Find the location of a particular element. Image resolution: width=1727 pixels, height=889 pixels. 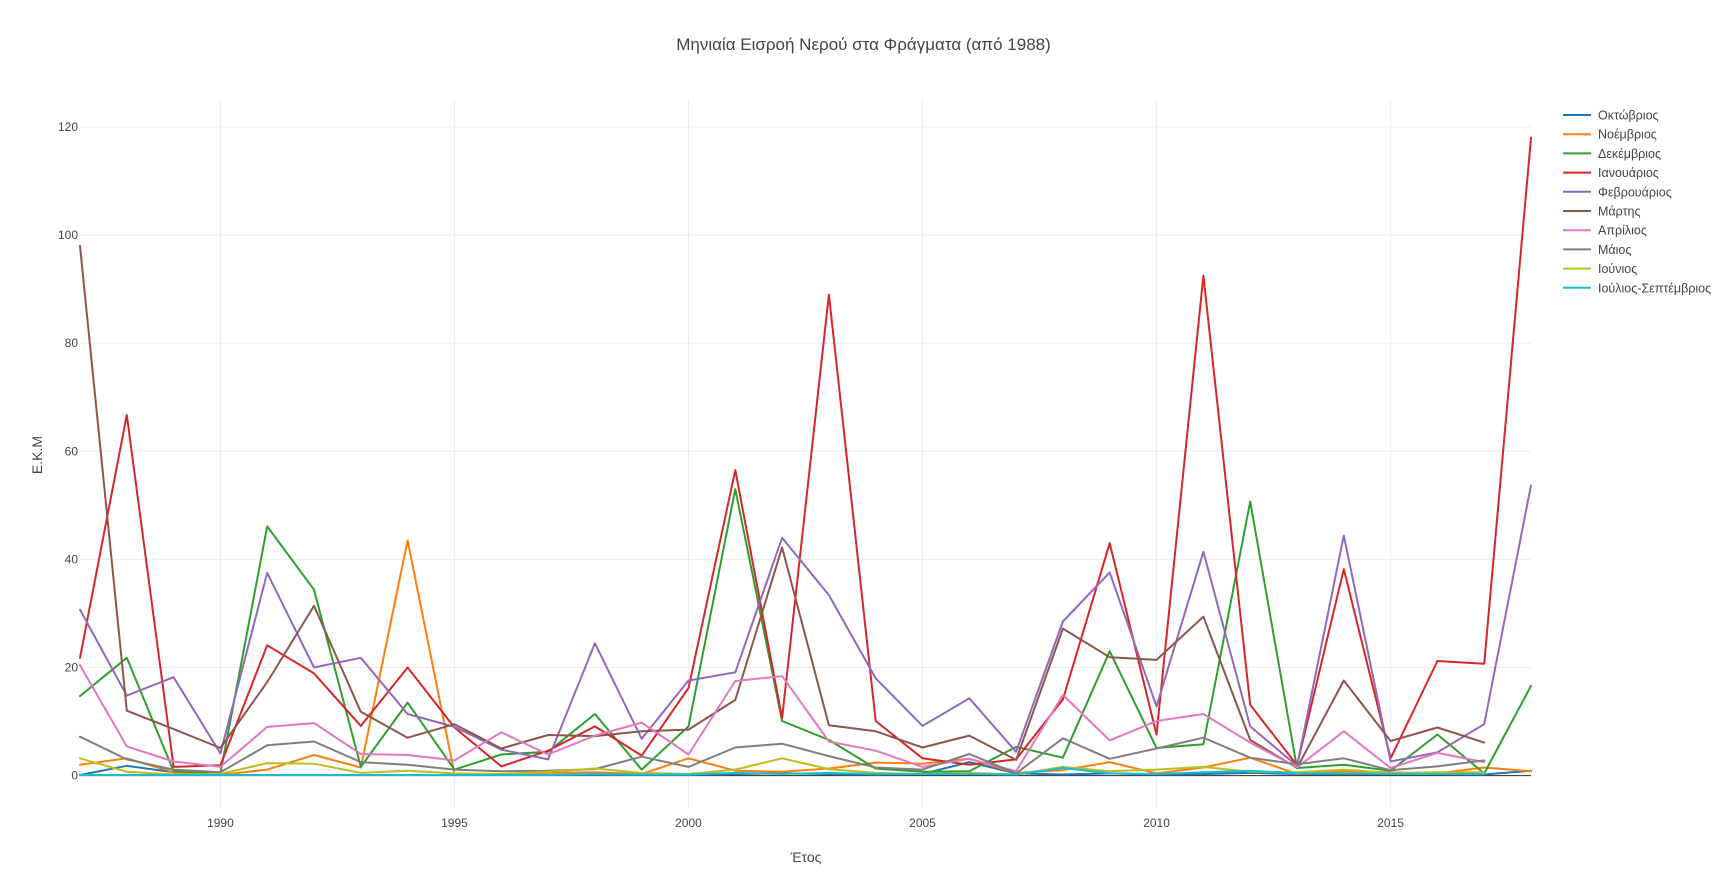

legend-item-5: Φεβρουάριος is located at coordinates (1617, 192).